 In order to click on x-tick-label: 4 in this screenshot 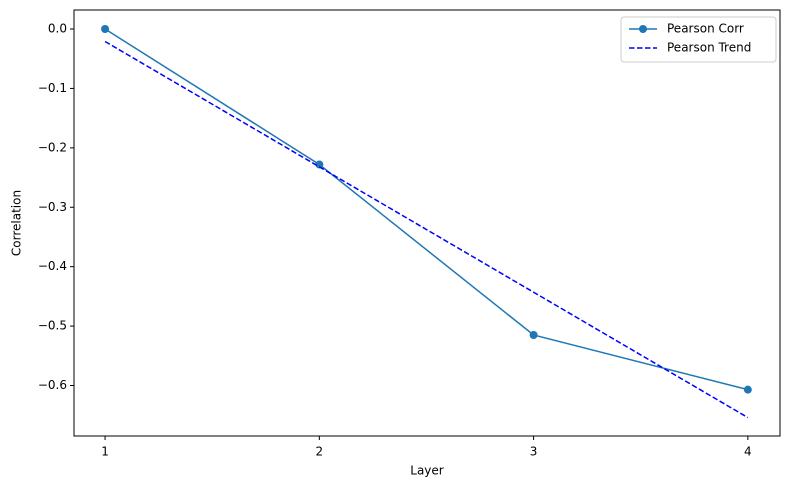, I will do `click(748, 452)`.